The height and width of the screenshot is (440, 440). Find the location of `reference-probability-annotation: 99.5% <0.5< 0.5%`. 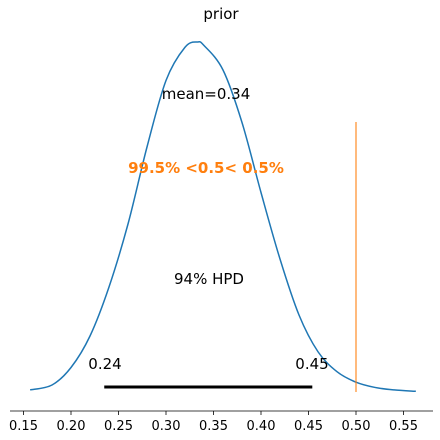

reference-probability-annotation: 99.5% <0.5< 0.5% is located at coordinates (206, 168).